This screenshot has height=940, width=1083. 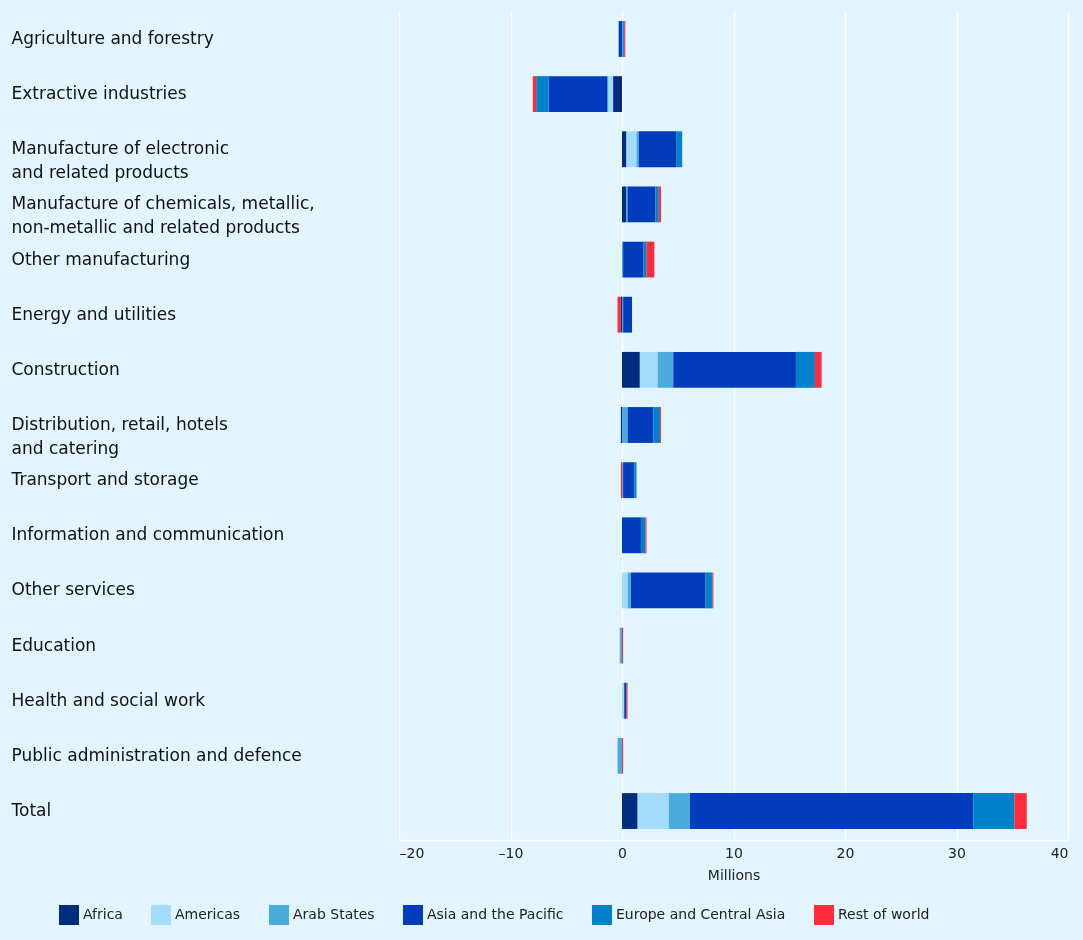 I want to click on x-tick-label: 30, so click(x=957, y=852).